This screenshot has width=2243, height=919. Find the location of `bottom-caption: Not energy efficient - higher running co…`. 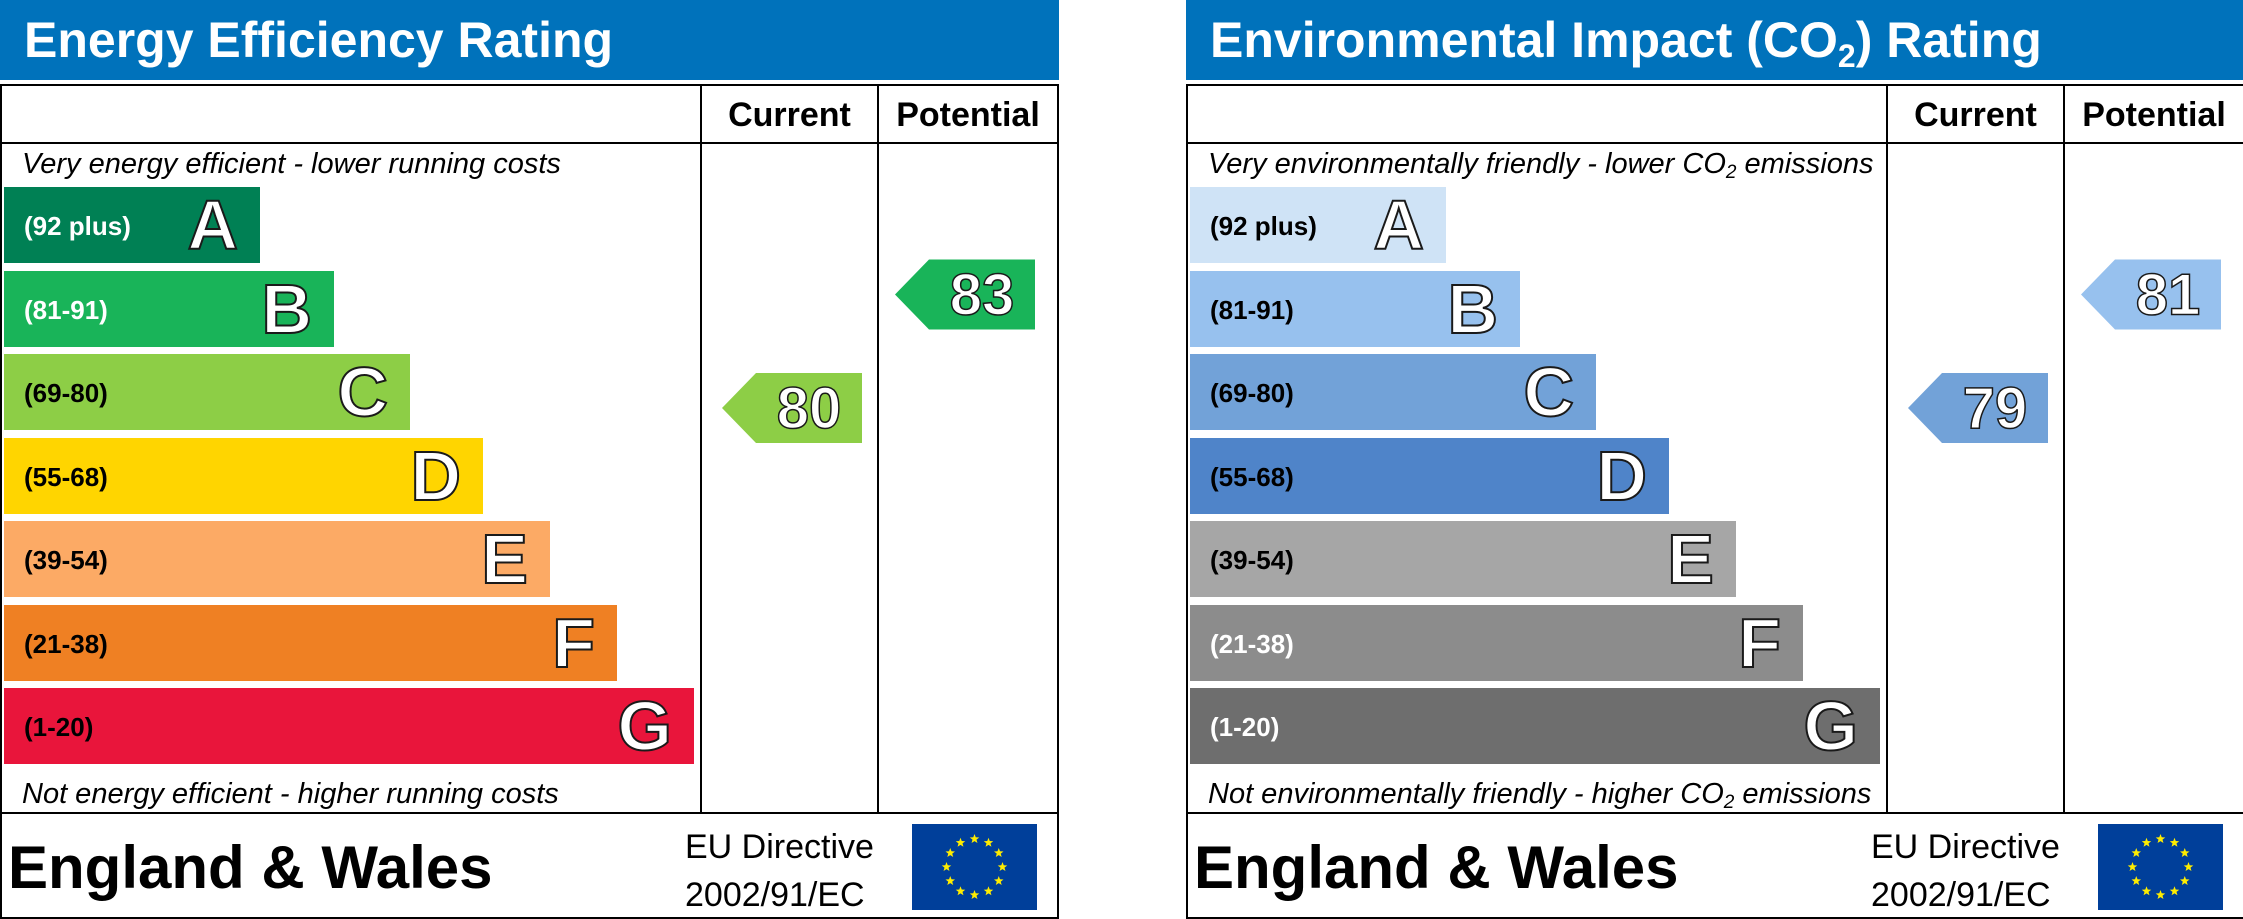

bottom-caption: Not energy efficient - higher running co… is located at coordinates (290, 794).